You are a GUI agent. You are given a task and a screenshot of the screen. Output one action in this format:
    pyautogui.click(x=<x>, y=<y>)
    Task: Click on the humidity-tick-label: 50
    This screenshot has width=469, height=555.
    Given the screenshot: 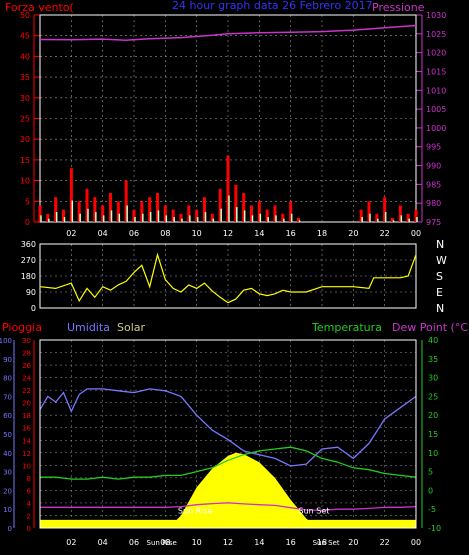 What is the action you would take?
    pyautogui.click(x=7, y=435)
    